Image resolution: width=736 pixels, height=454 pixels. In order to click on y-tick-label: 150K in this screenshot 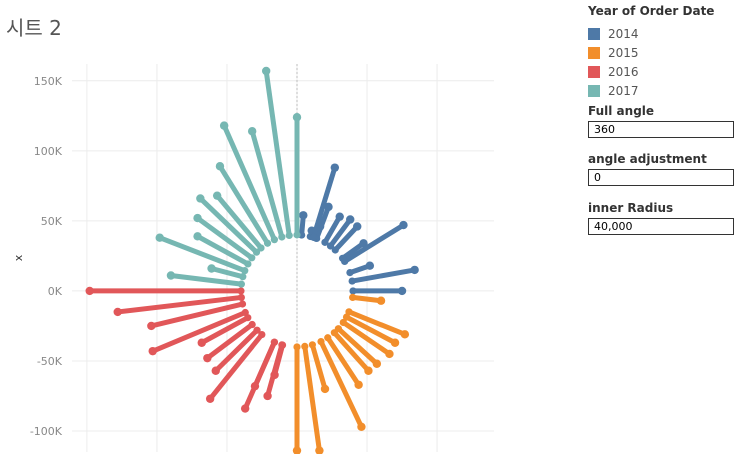, I will do `click(48, 81)`.